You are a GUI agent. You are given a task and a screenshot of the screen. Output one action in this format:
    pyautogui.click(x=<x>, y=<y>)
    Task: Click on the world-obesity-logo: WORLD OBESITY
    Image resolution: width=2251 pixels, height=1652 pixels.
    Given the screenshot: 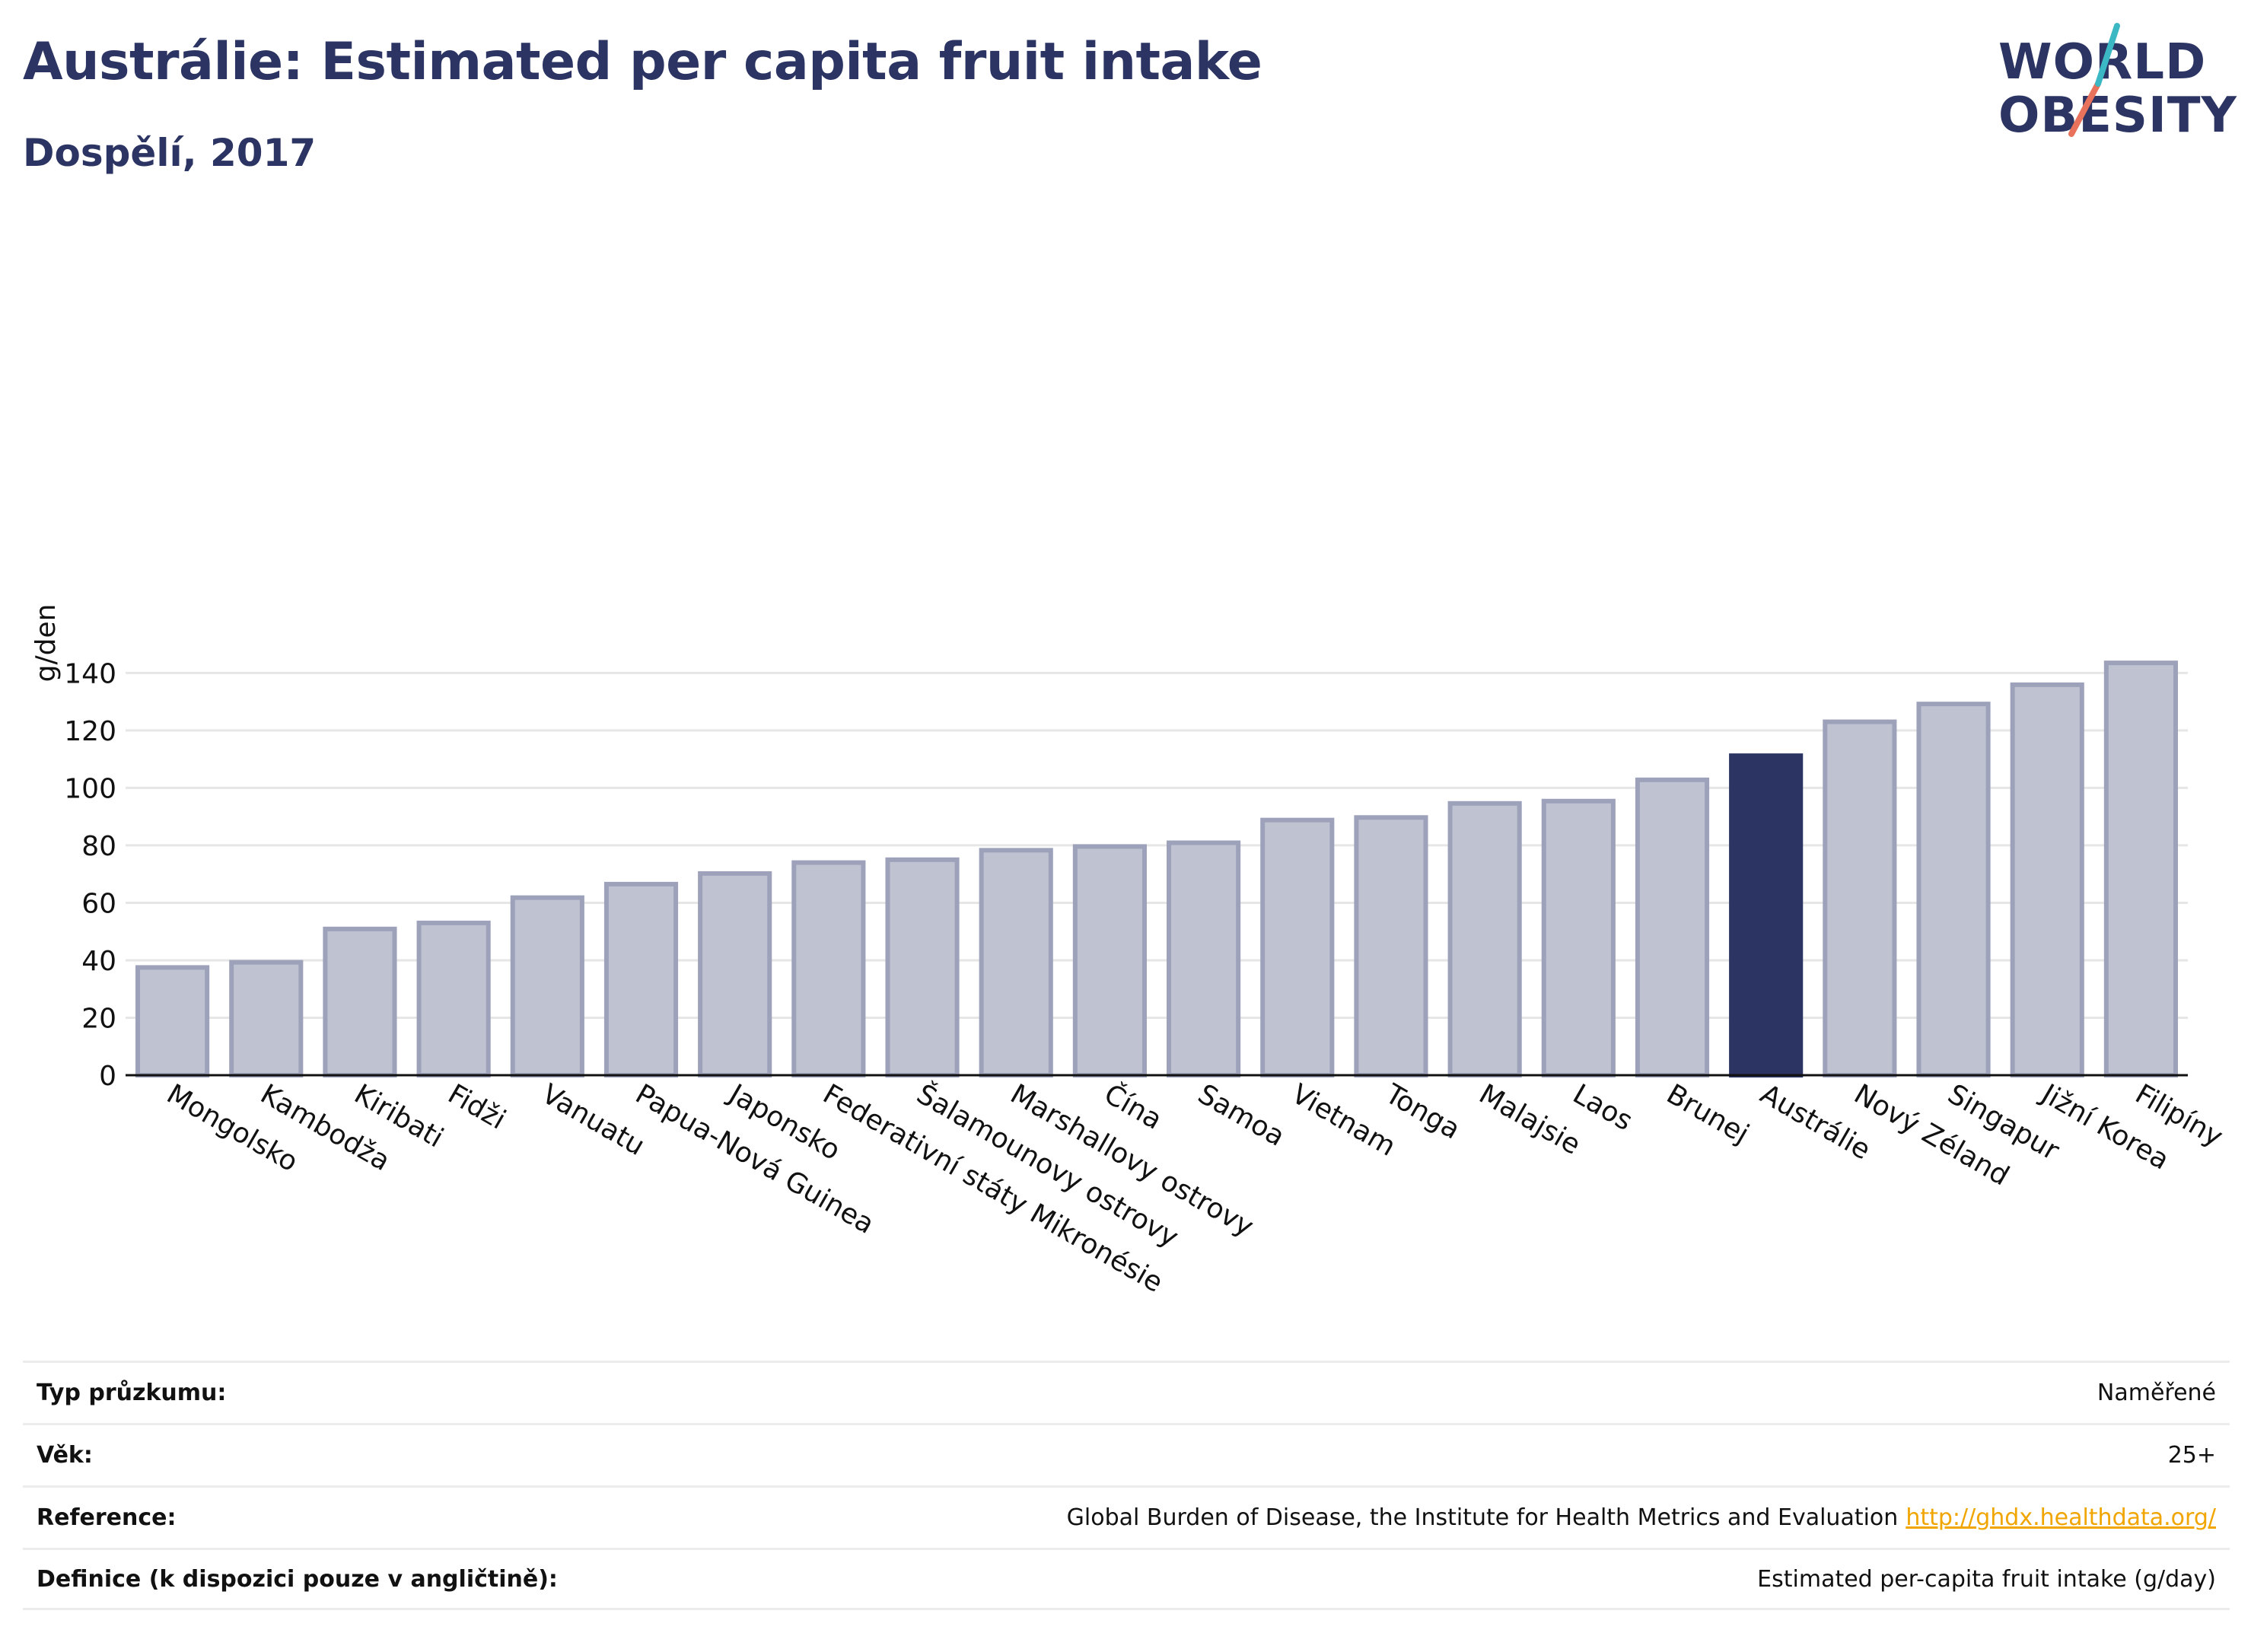 What is the action you would take?
    pyautogui.click(x=2115, y=89)
    